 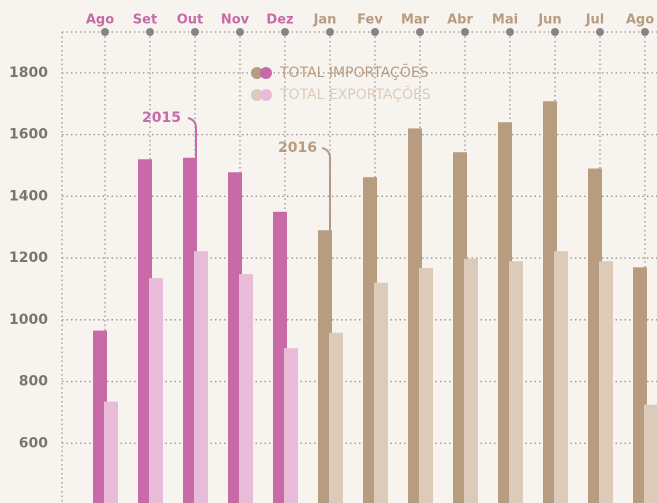 What do you see at coordinates (28, 196) in the screenshot?
I see `y-tick-label: 1400` at bounding box center [28, 196].